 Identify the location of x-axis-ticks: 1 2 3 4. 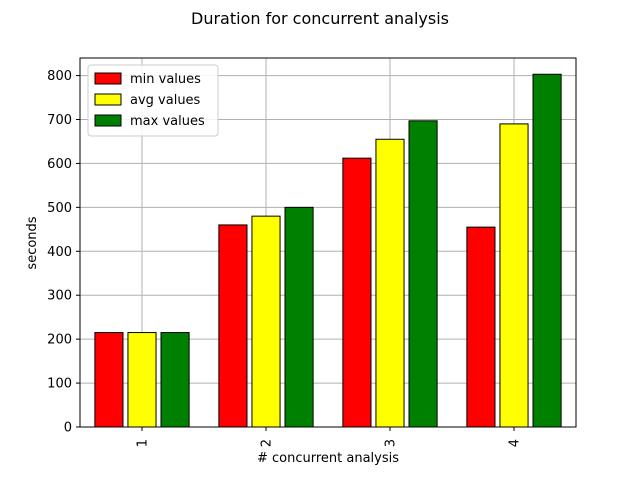
(329, 437).